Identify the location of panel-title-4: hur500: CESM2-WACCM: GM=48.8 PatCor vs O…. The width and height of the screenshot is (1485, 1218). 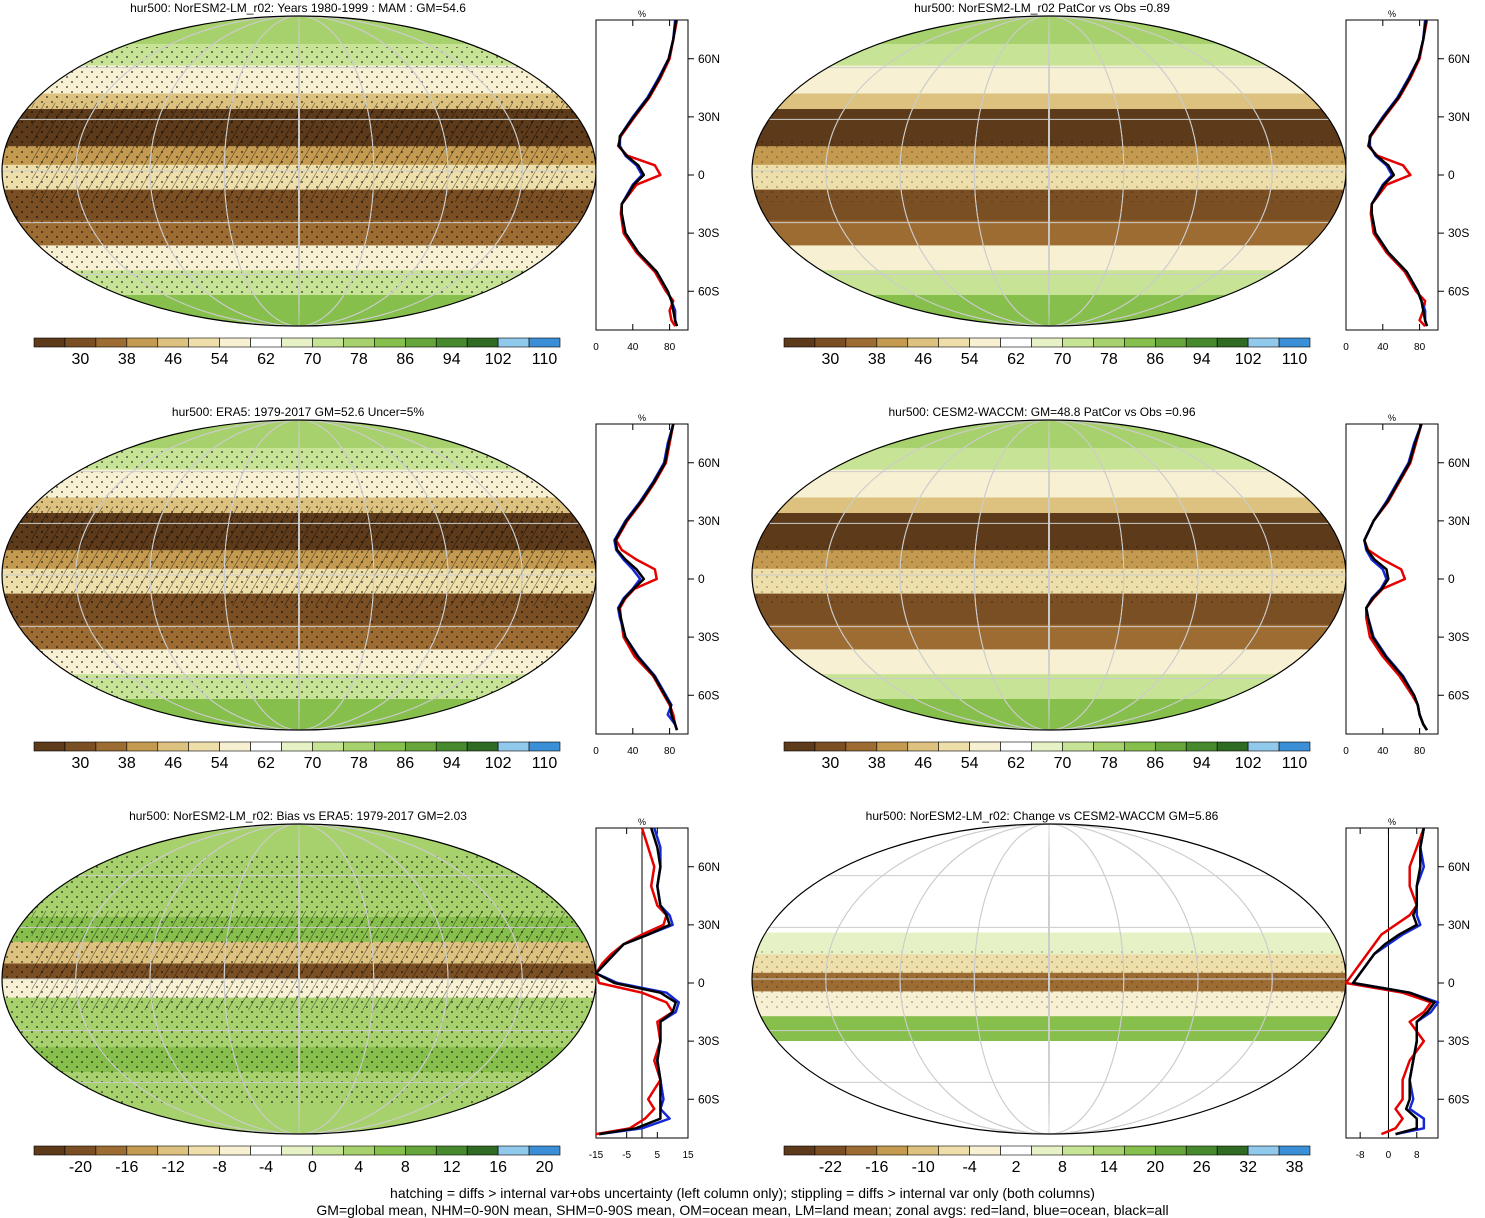
(1042, 412).